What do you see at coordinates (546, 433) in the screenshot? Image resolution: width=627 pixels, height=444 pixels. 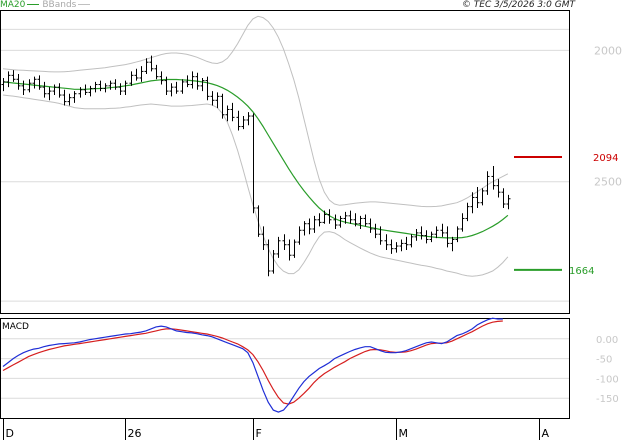 I see `x-tick-label: A` at bounding box center [546, 433].